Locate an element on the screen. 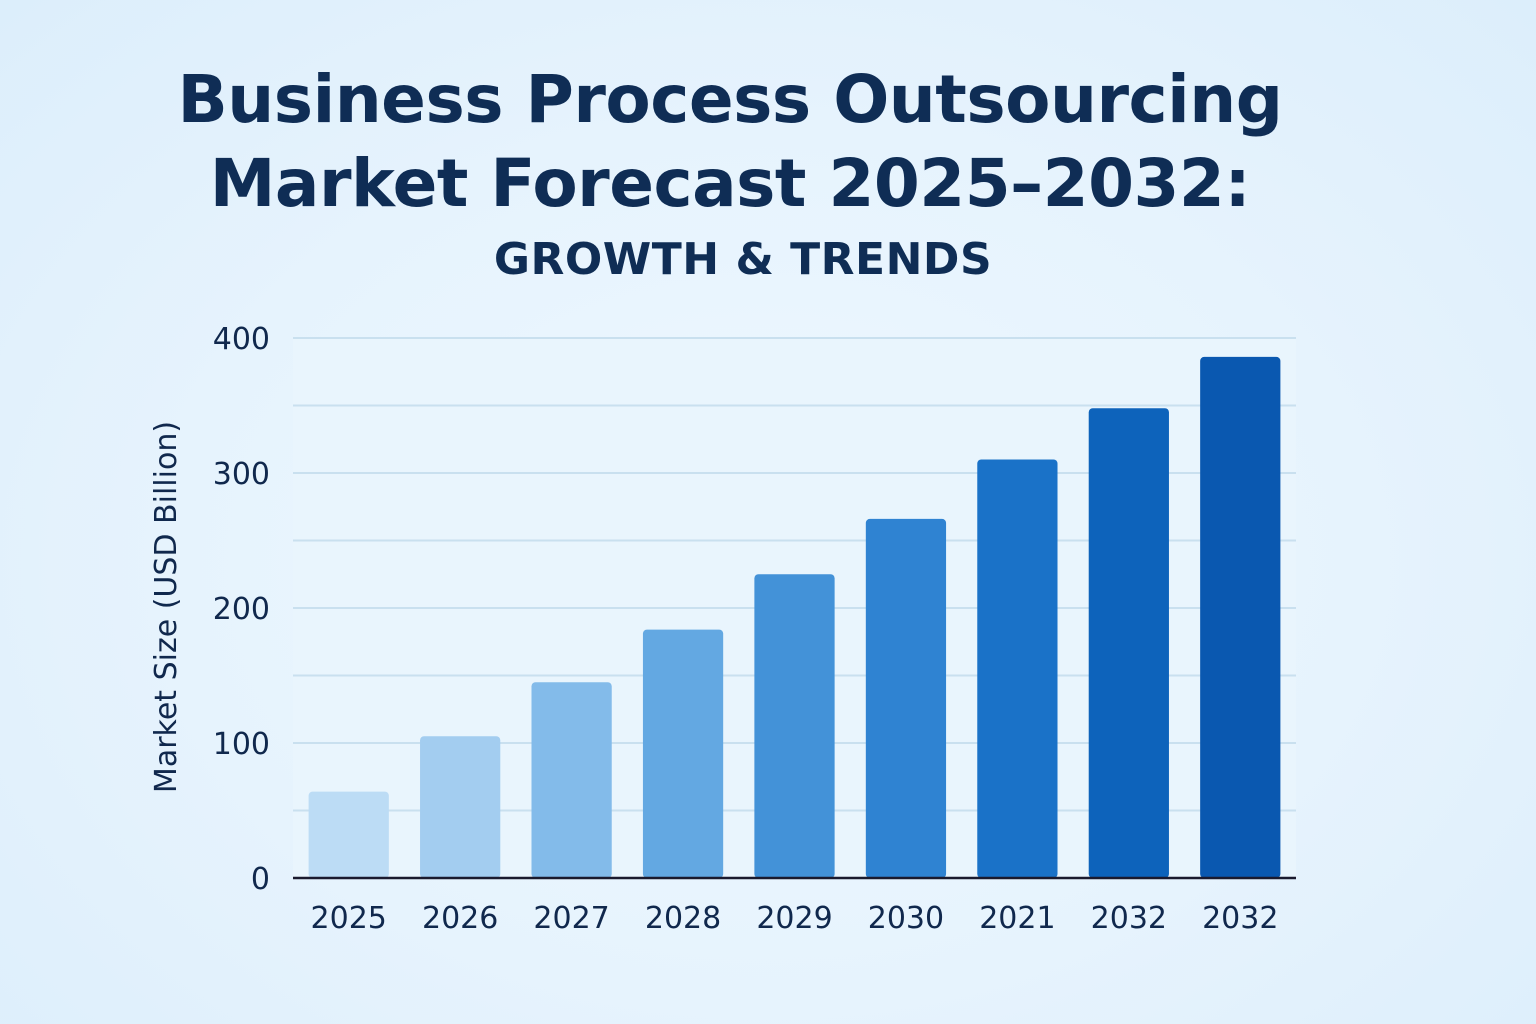 Image resolution: width=1536 pixels, height=1024 pixels. x-tick-label: 2021 is located at coordinates (1017, 918).